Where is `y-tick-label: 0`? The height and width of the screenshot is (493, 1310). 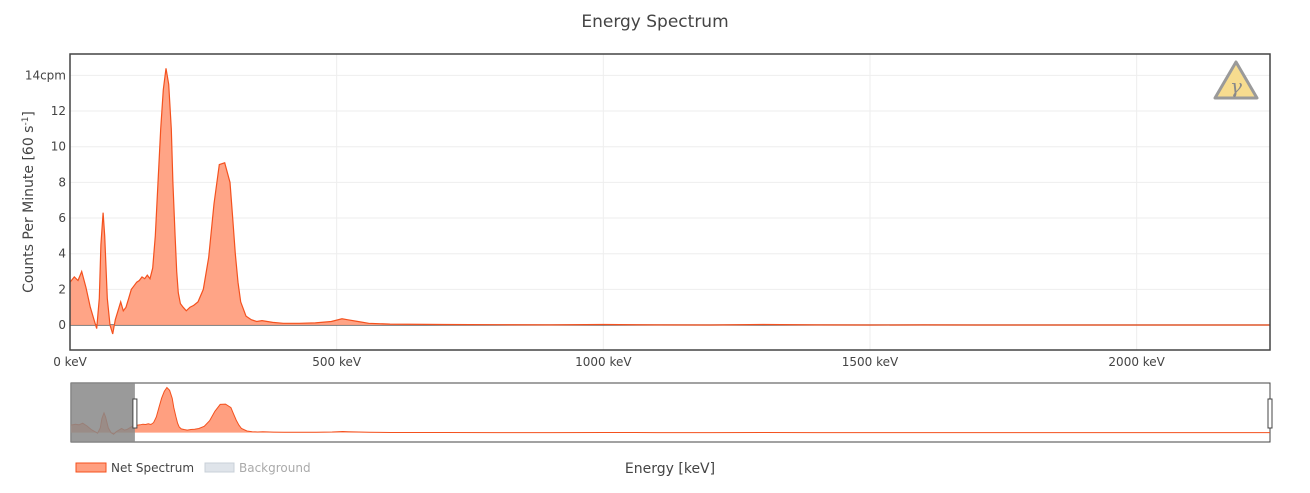 y-tick-label: 0 is located at coordinates (62, 325).